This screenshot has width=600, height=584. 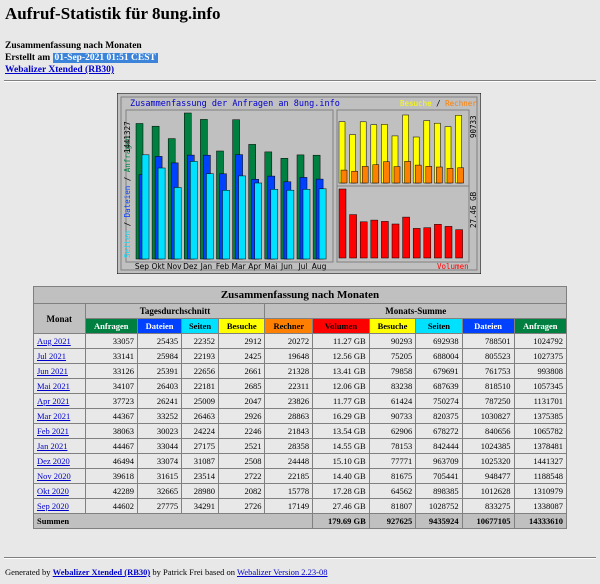 I want to click on footer-webalizer-version-link: Webalizer Version 2.23-08, so click(x=282, y=572).